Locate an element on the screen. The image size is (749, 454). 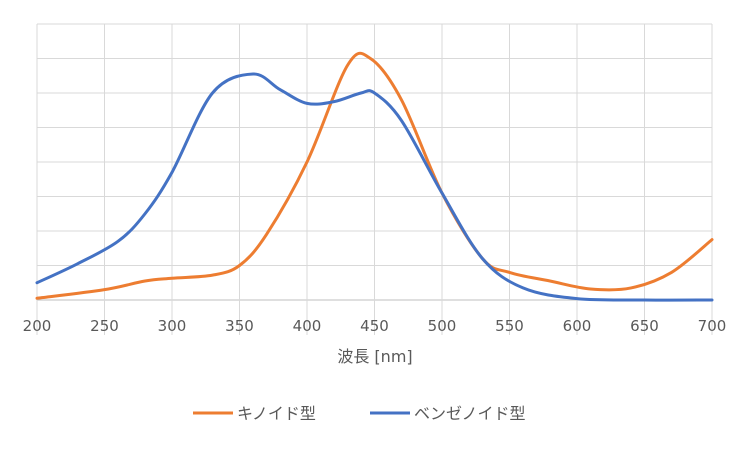
legend-label: キノイド型 is located at coordinates (276, 413).